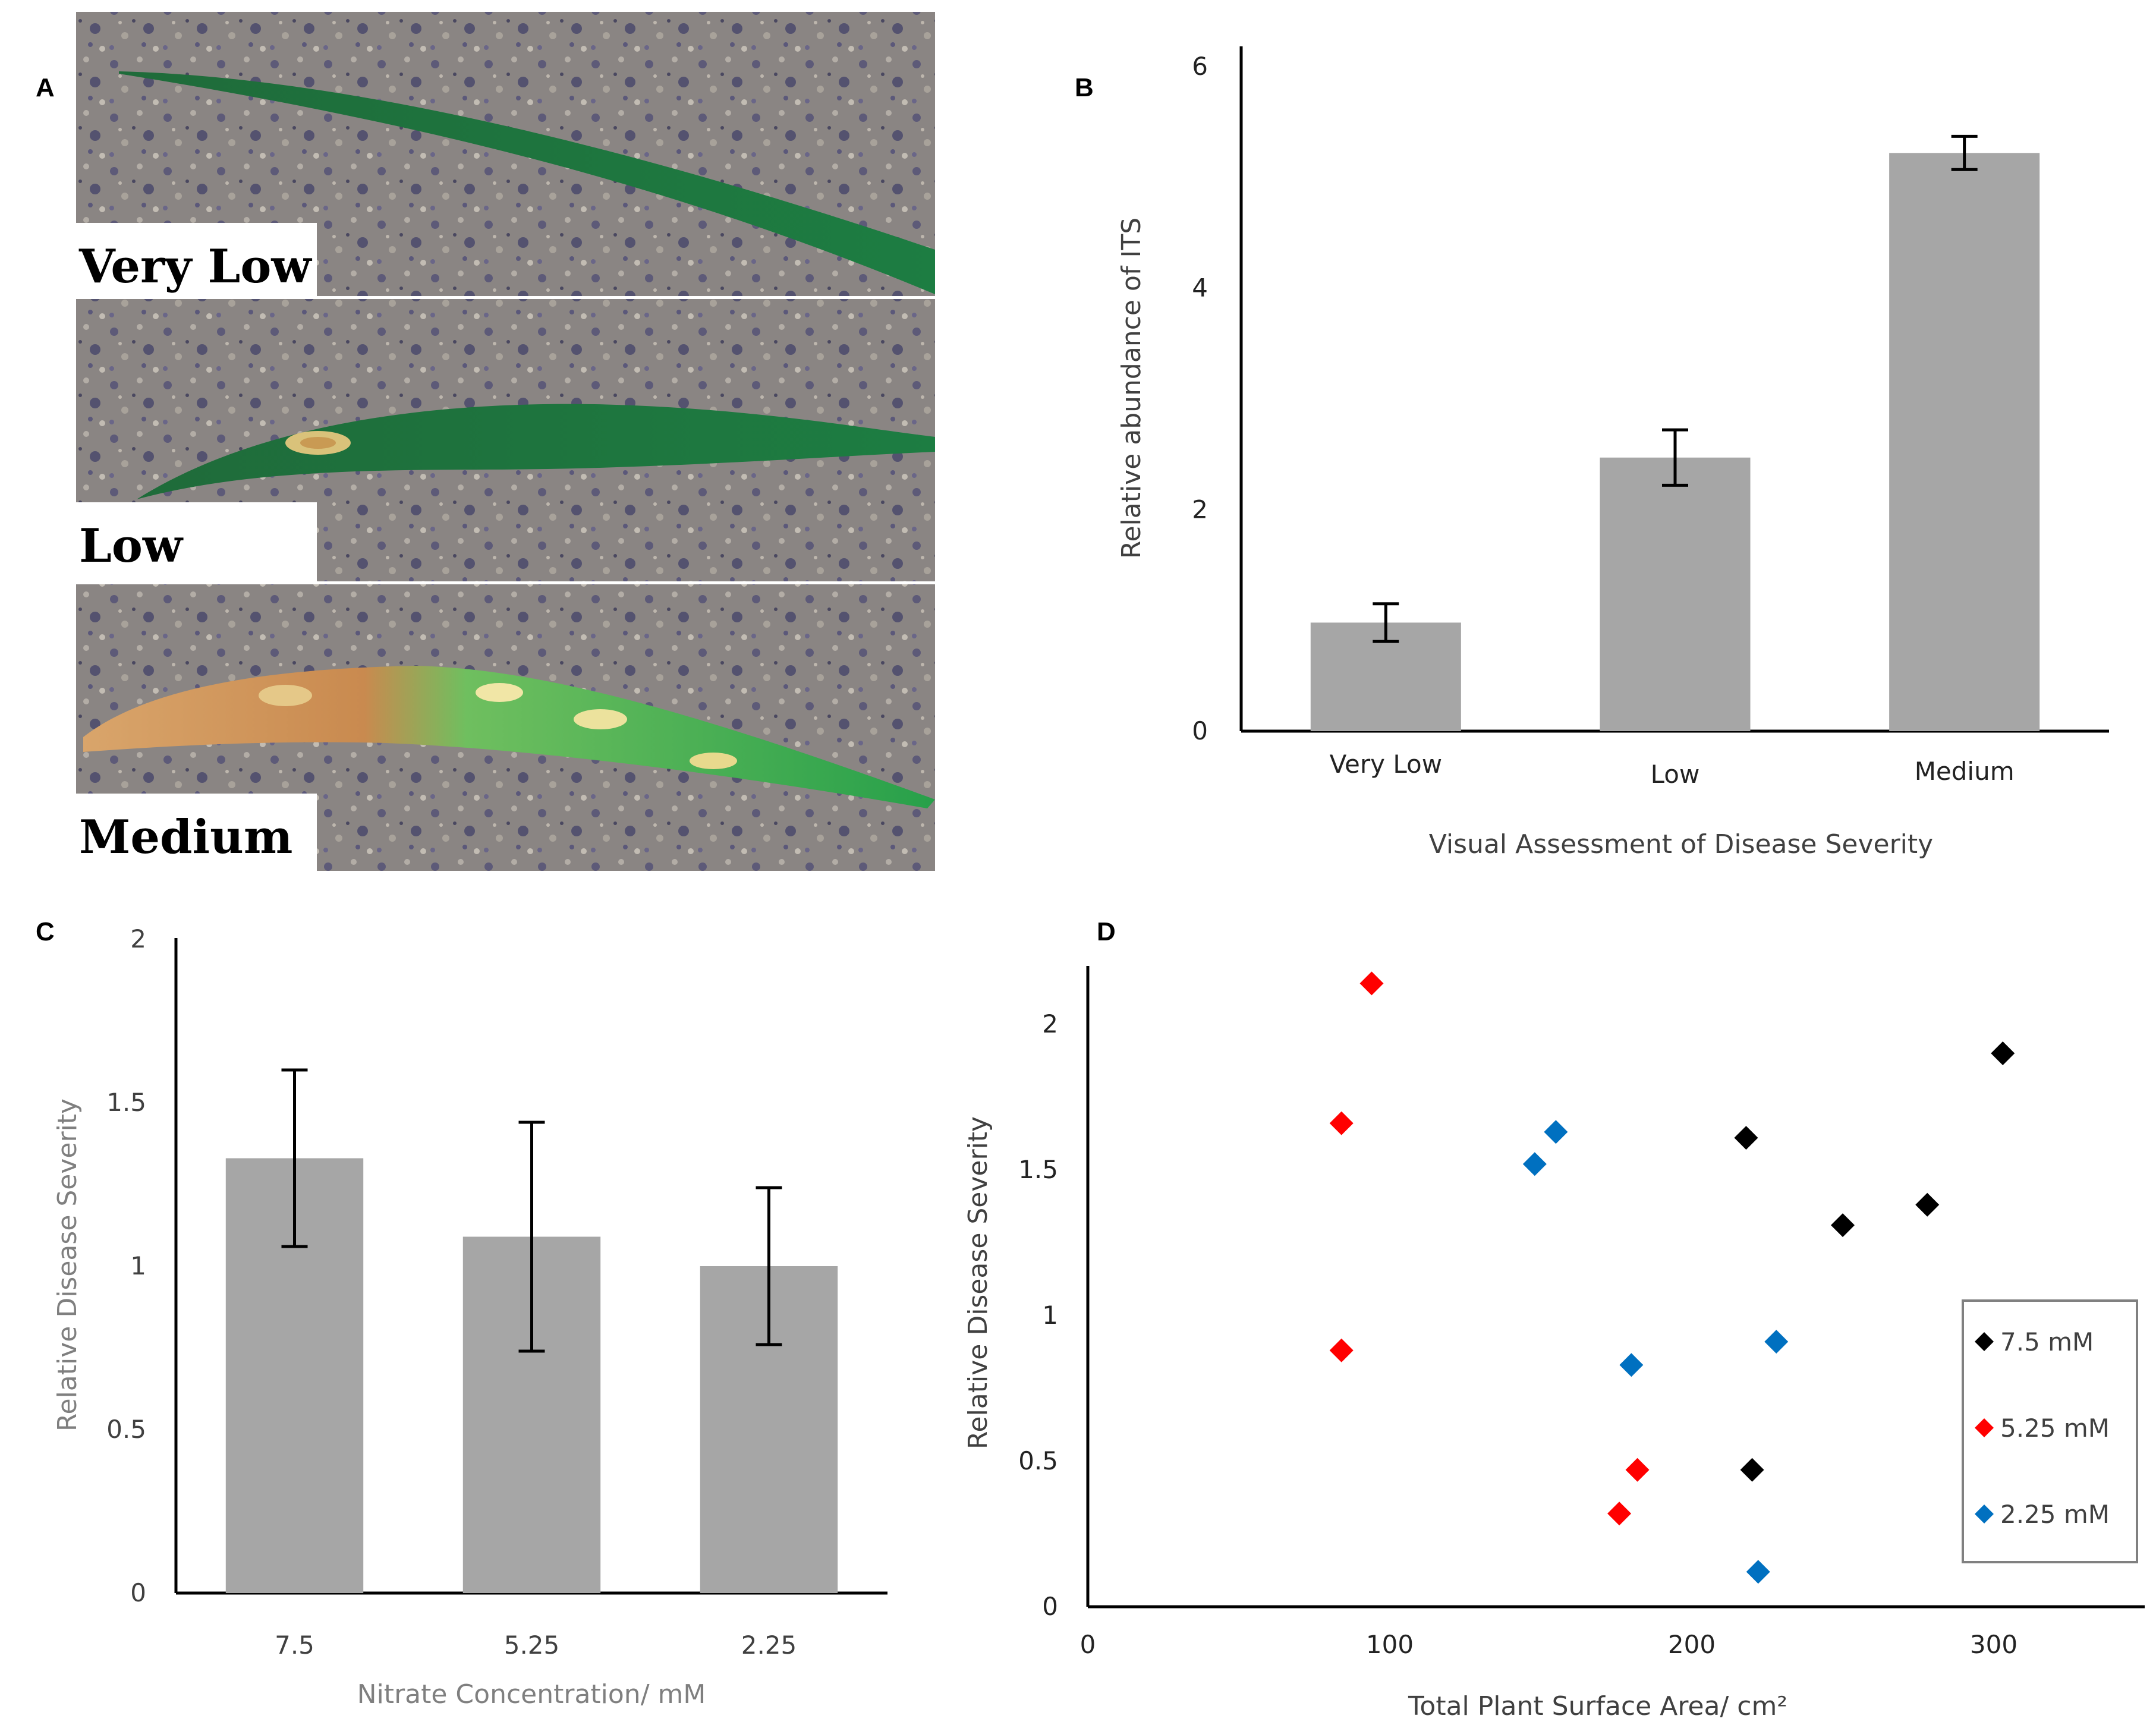 This screenshot has height=1728, width=2156. I want to click on leaf-low, so click(536, 451).